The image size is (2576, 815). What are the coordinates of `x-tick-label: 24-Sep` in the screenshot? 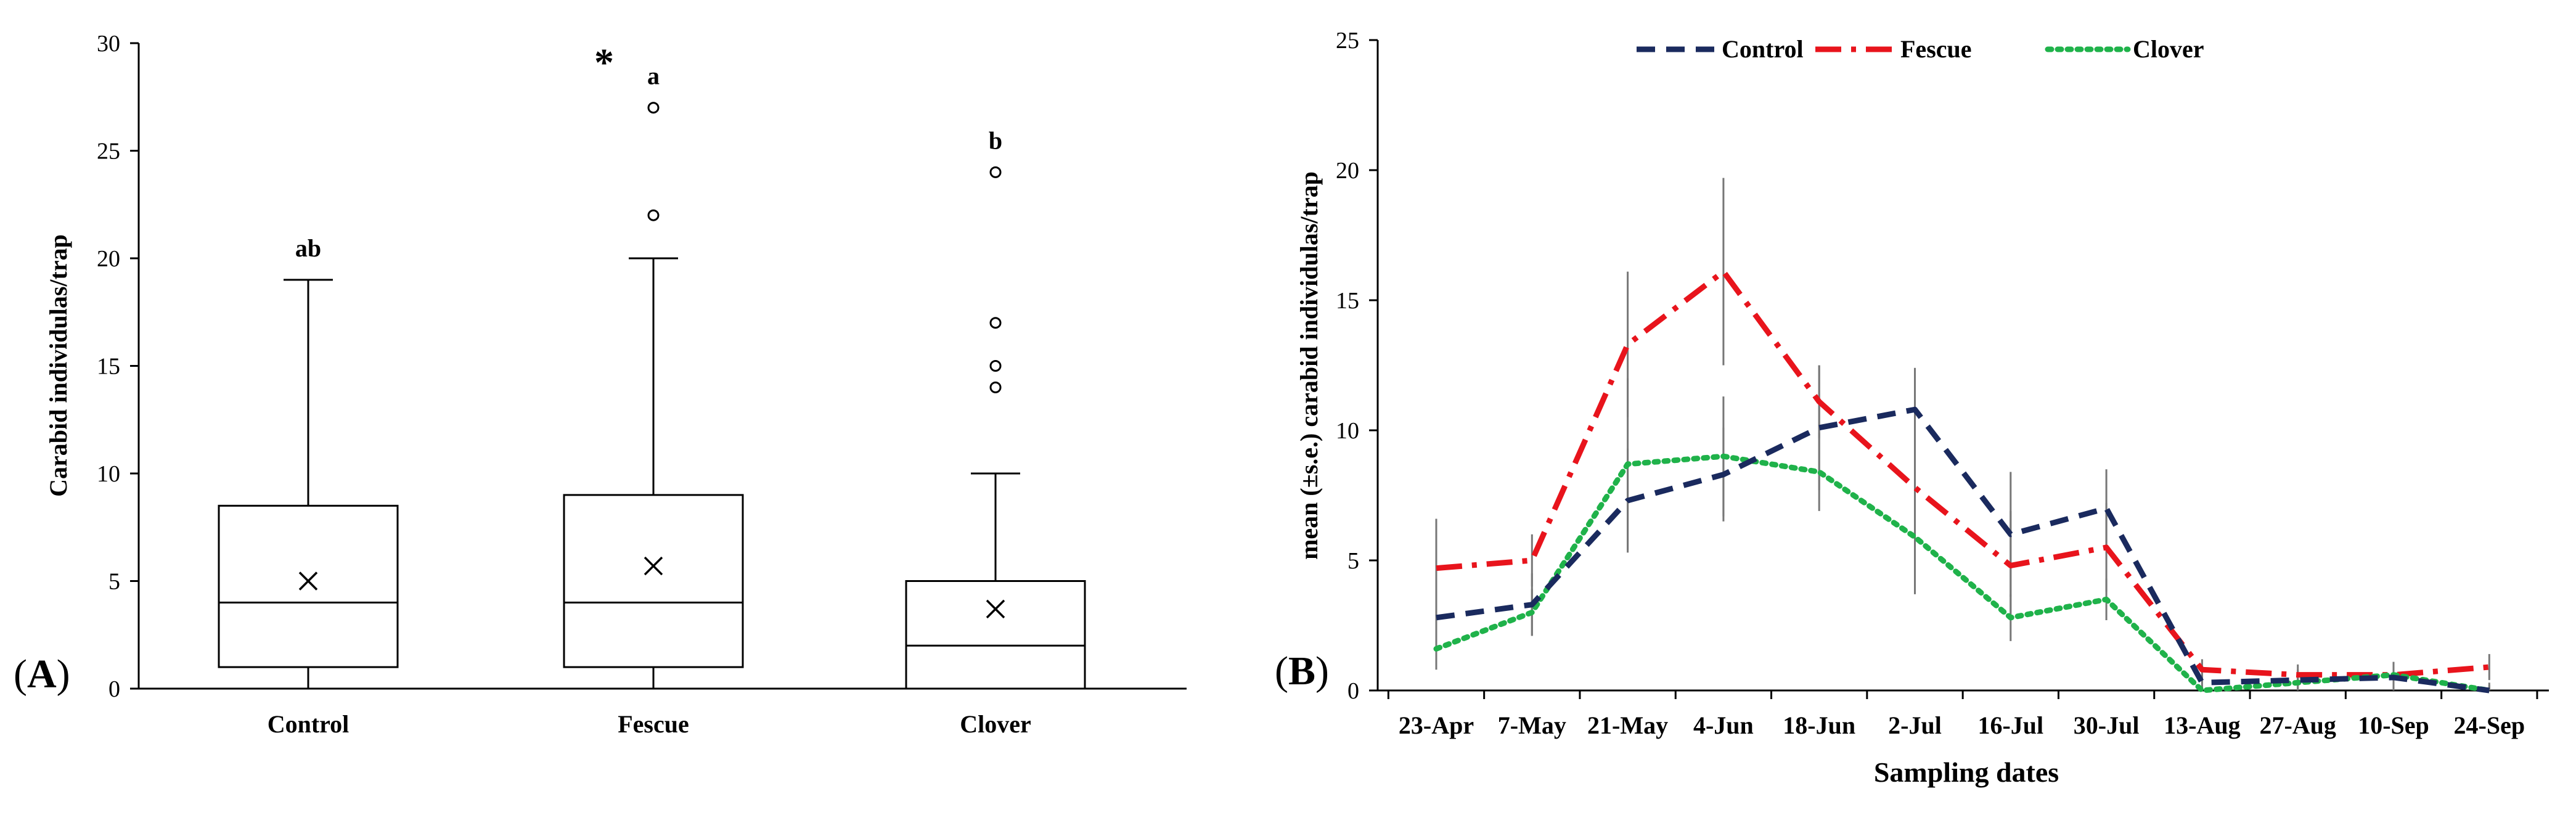 It's located at (2489, 725).